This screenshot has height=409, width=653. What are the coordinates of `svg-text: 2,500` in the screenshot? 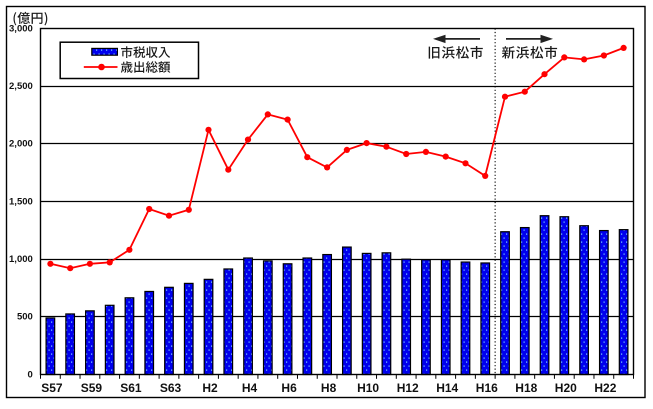 It's located at (21, 86).